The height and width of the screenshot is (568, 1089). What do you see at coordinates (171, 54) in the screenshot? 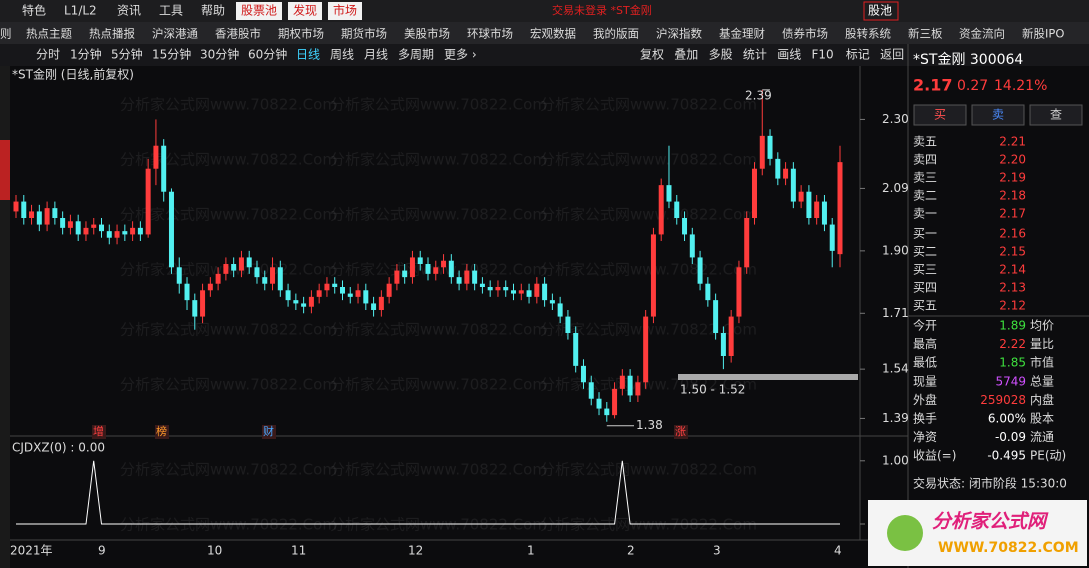
I see `period-tab: 15分钟` at bounding box center [171, 54].